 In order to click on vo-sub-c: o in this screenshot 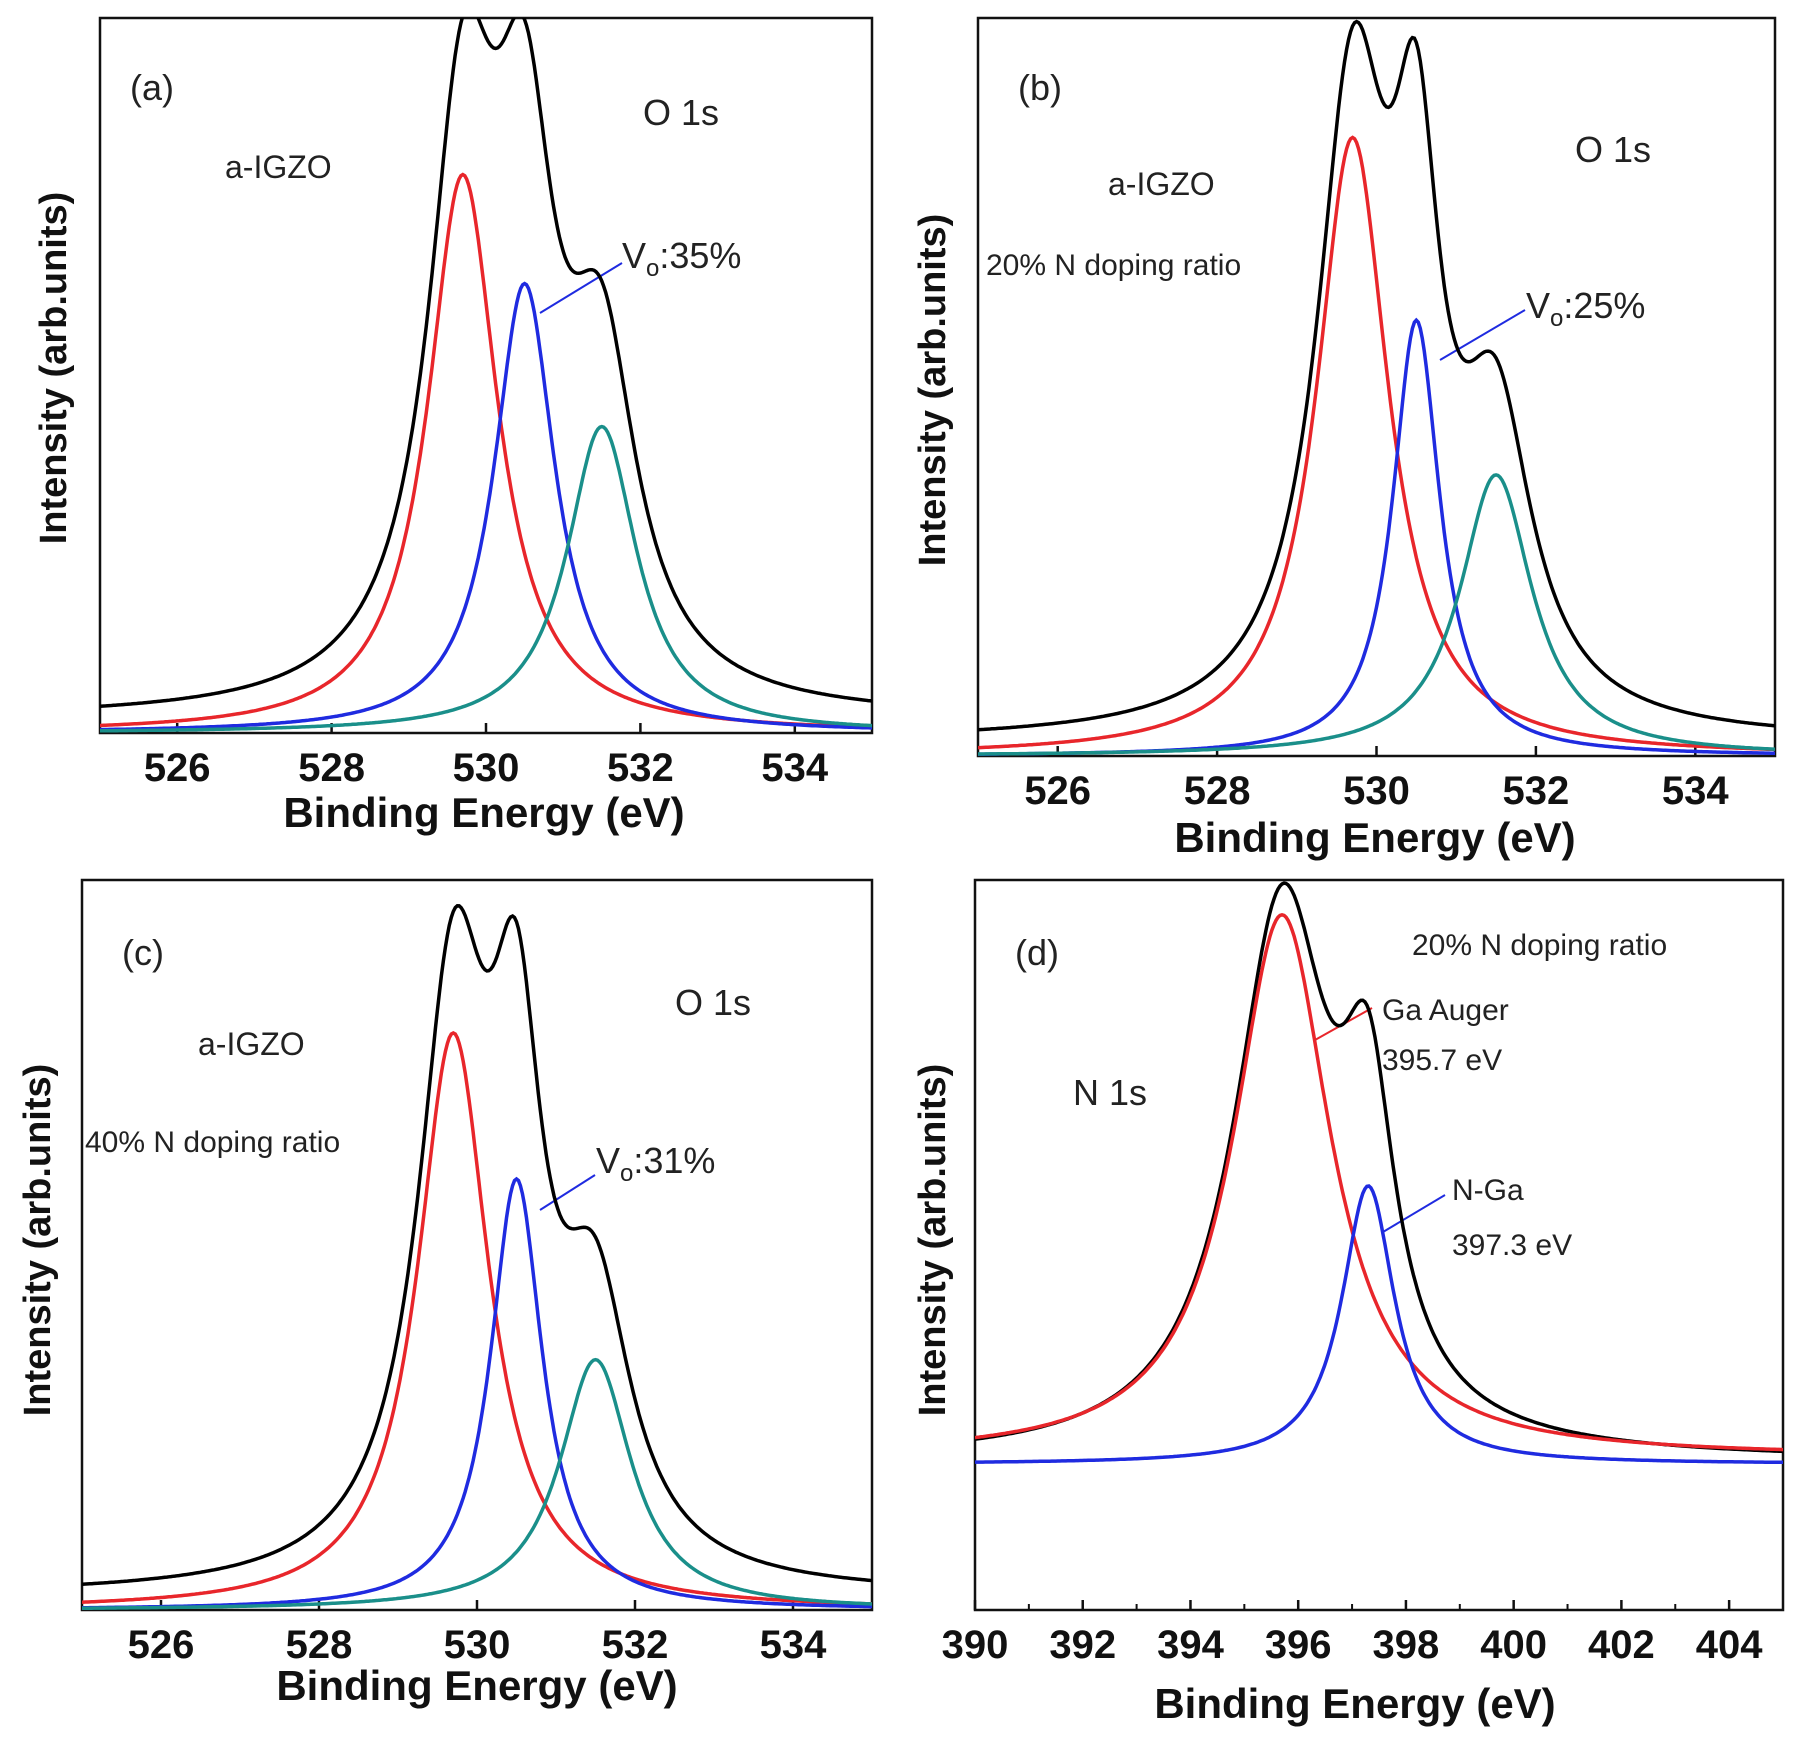, I will do `click(626, 1173)`.